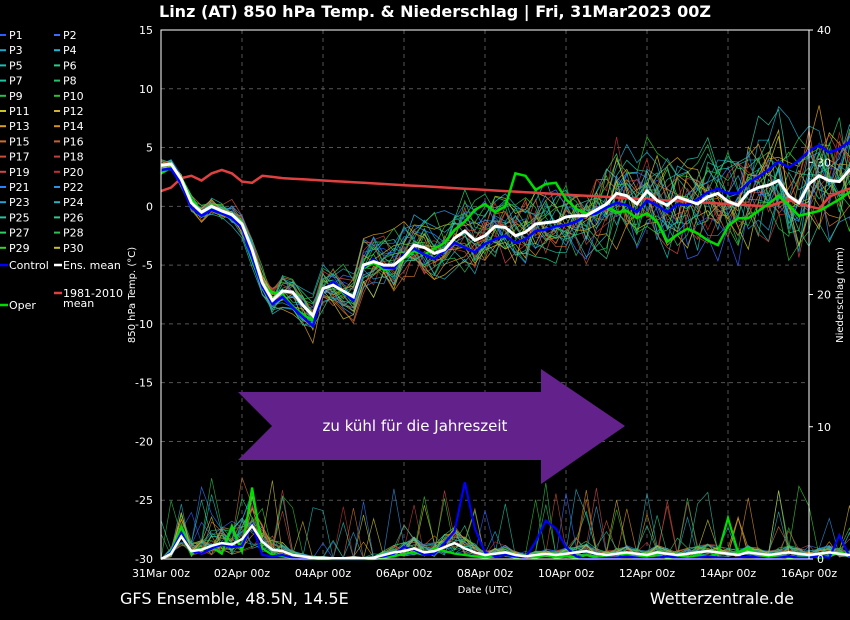  What do you see at coordinates (144, 441) in the screenshot?
I see `y-tick-left: -20` at bounding box center [144, 441].